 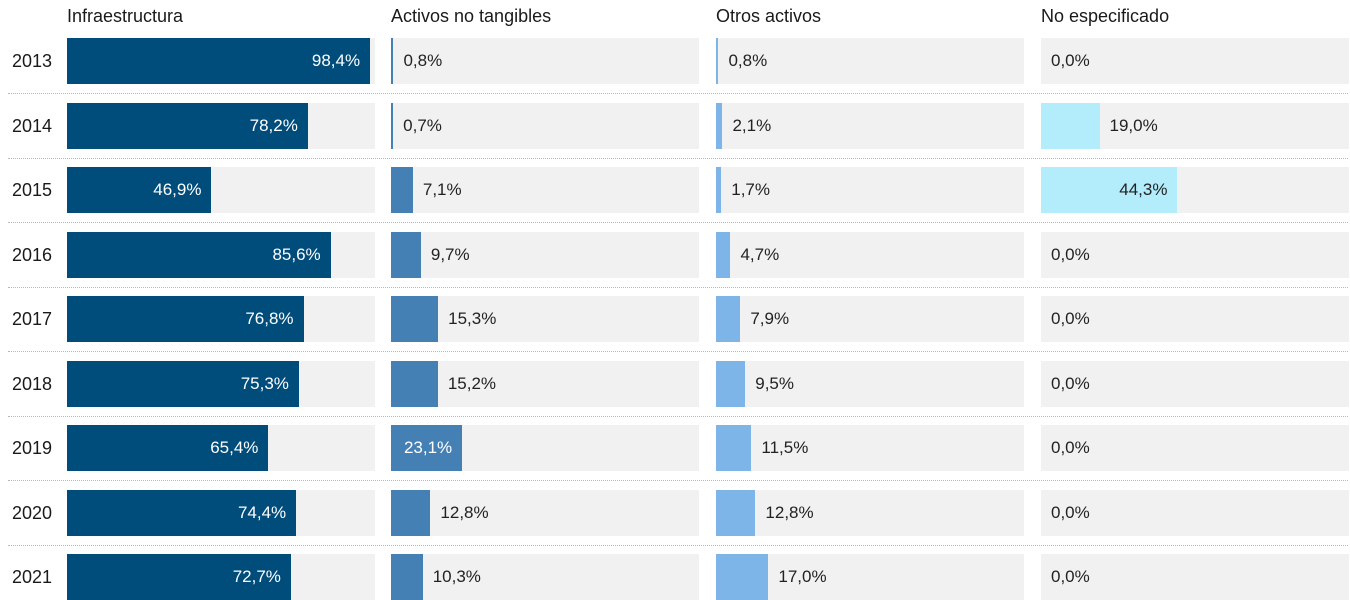 What do you see at coordinates (1133, 125) in the screenshot?
I see `data-label: 19,0%` at bounding box center [1133, 125].